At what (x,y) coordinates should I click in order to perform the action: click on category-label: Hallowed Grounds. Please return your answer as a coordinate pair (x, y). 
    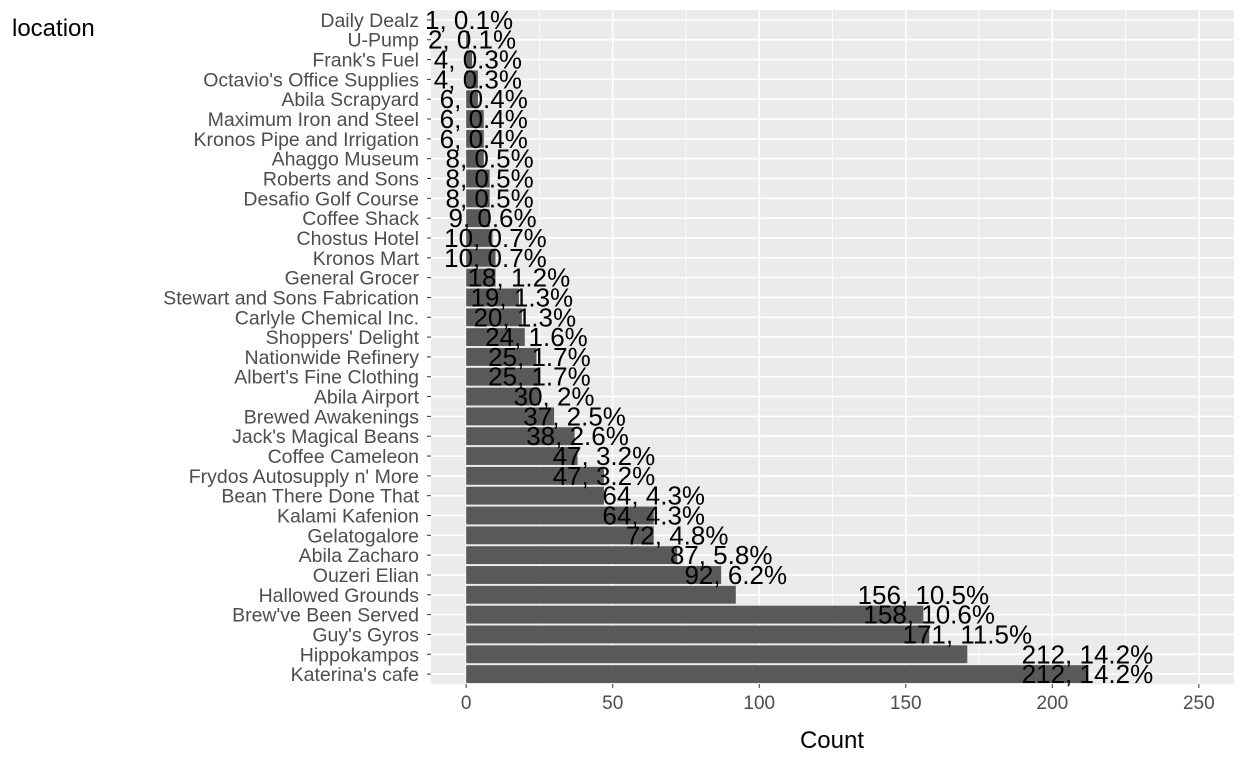
    Looking at the image, I should click on (339, 596).